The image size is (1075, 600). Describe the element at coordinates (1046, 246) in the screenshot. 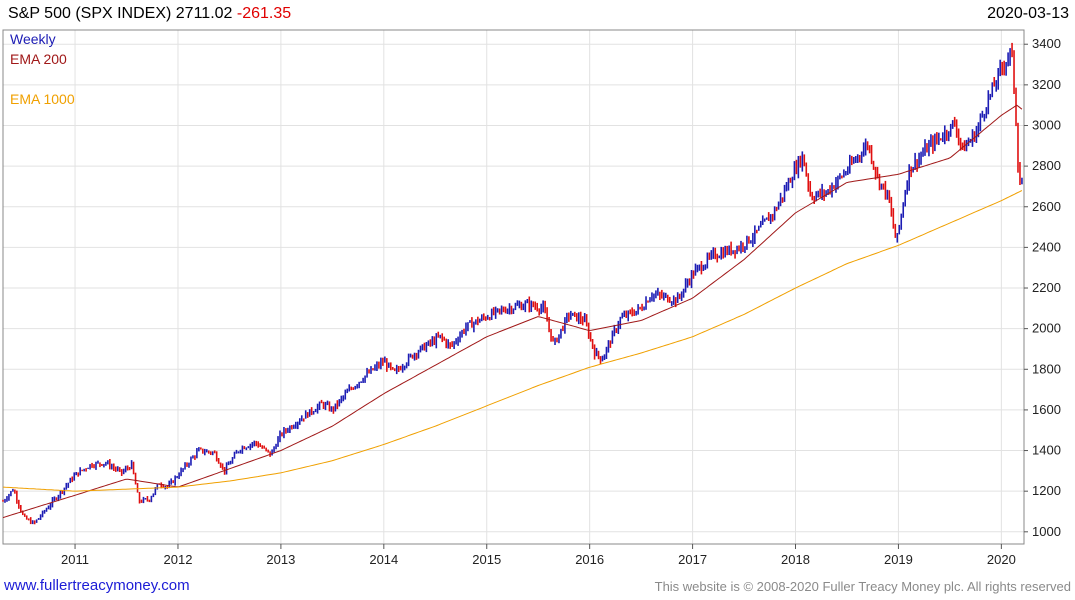

I see `y-tick-label: 2400` at that location.